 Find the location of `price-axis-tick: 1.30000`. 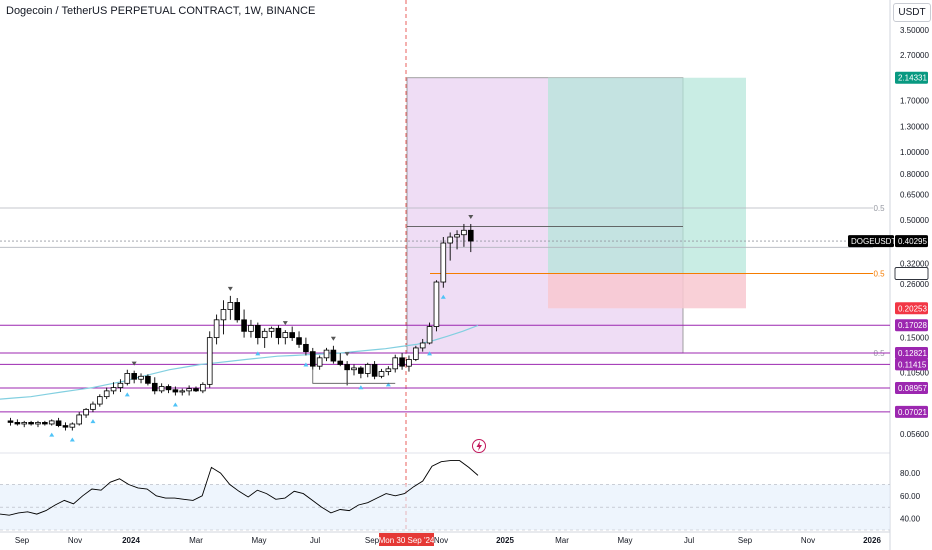

price-axis-tick: 1.30000 is located at coordinates (914, 127).